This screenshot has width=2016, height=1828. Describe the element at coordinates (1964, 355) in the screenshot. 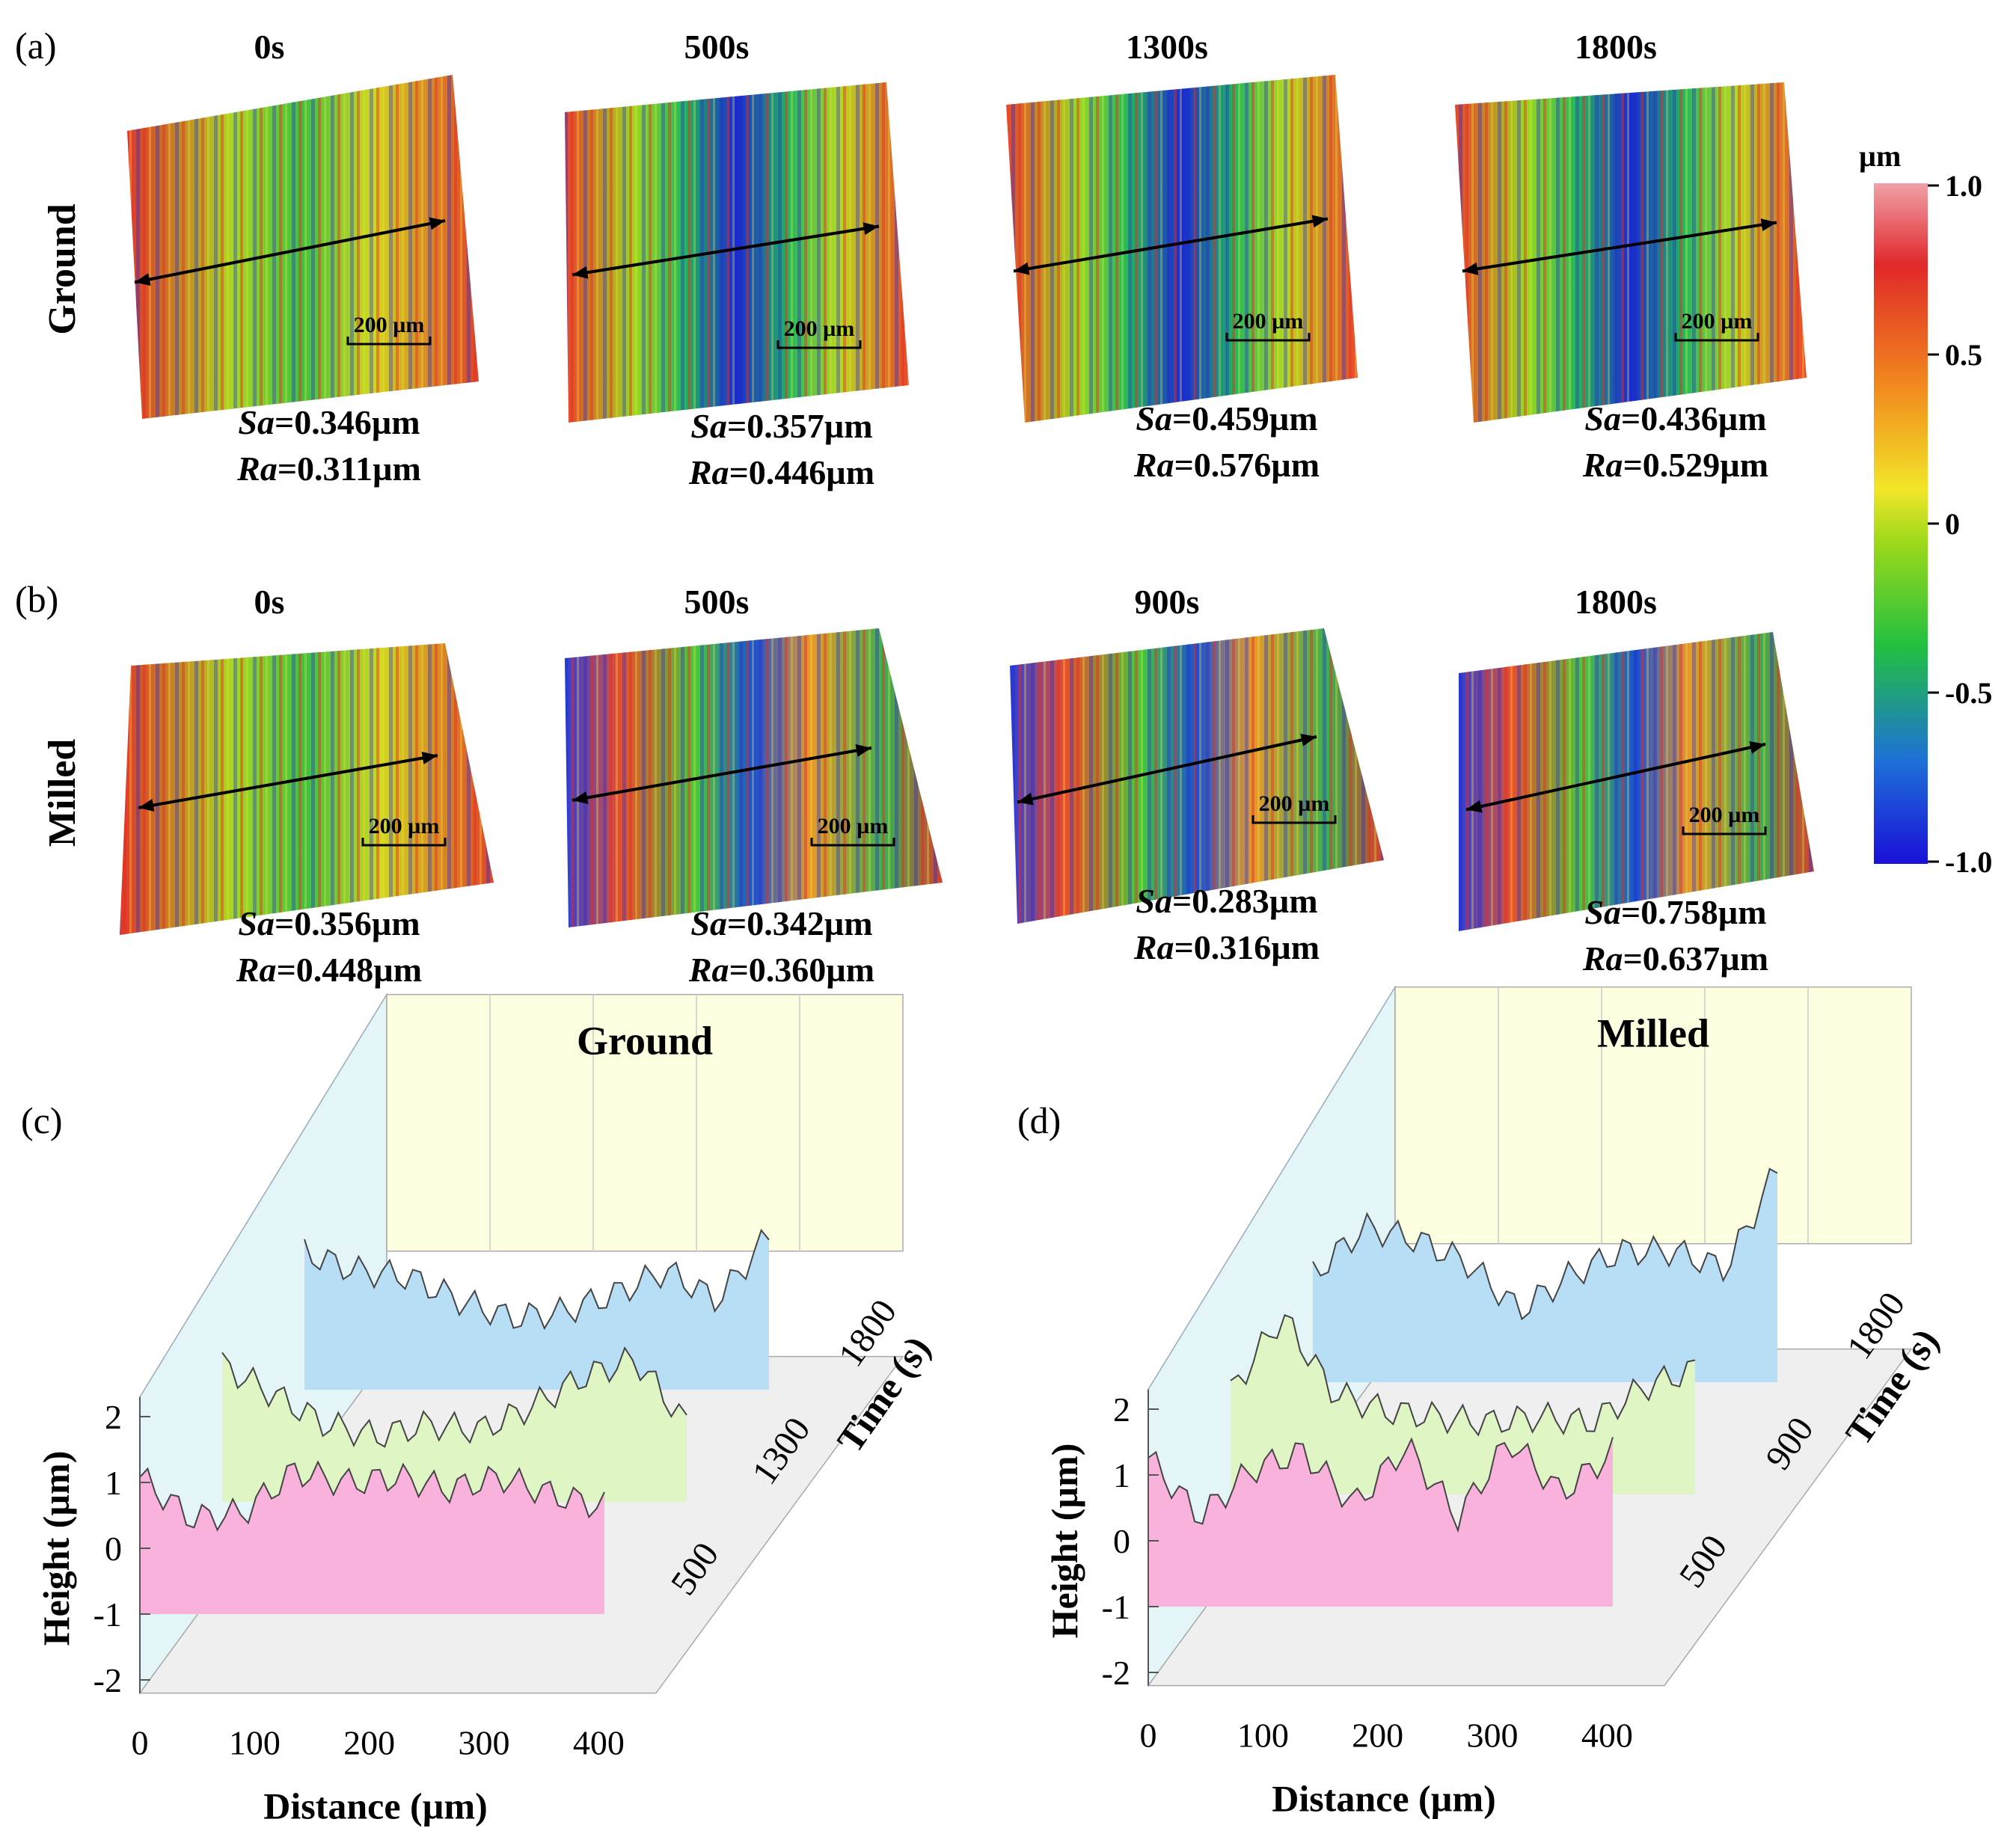

I see `colorbar-tick-label: 0.5` at that location.